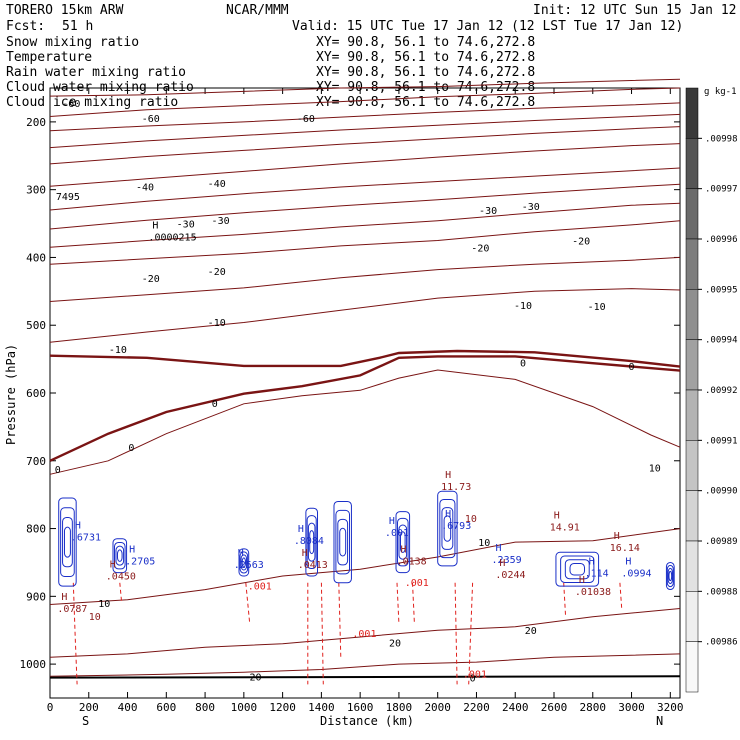 The width and height of the screenshot is (740, 740). I want to click on contour-label: -20, so click(151, 279).